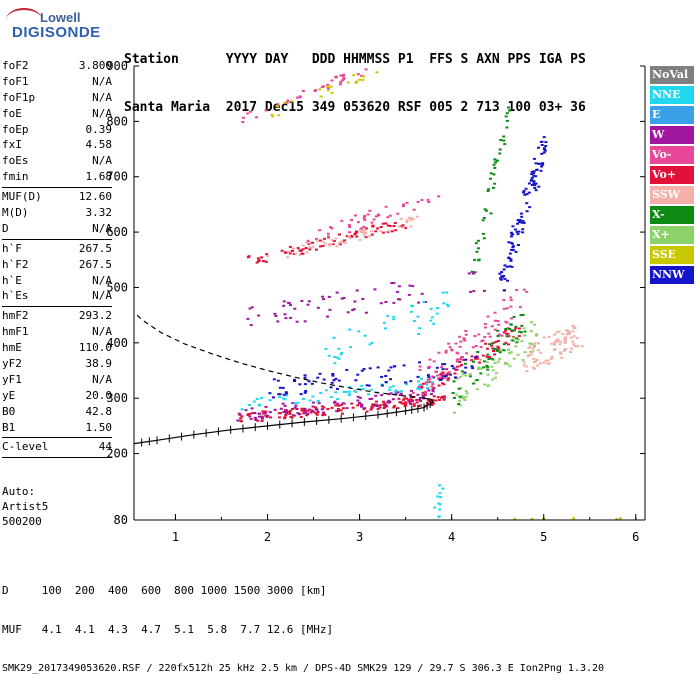 The width and height of the screenshot is (700, 688). I want to click on param-label: B1, so click(9, 427).